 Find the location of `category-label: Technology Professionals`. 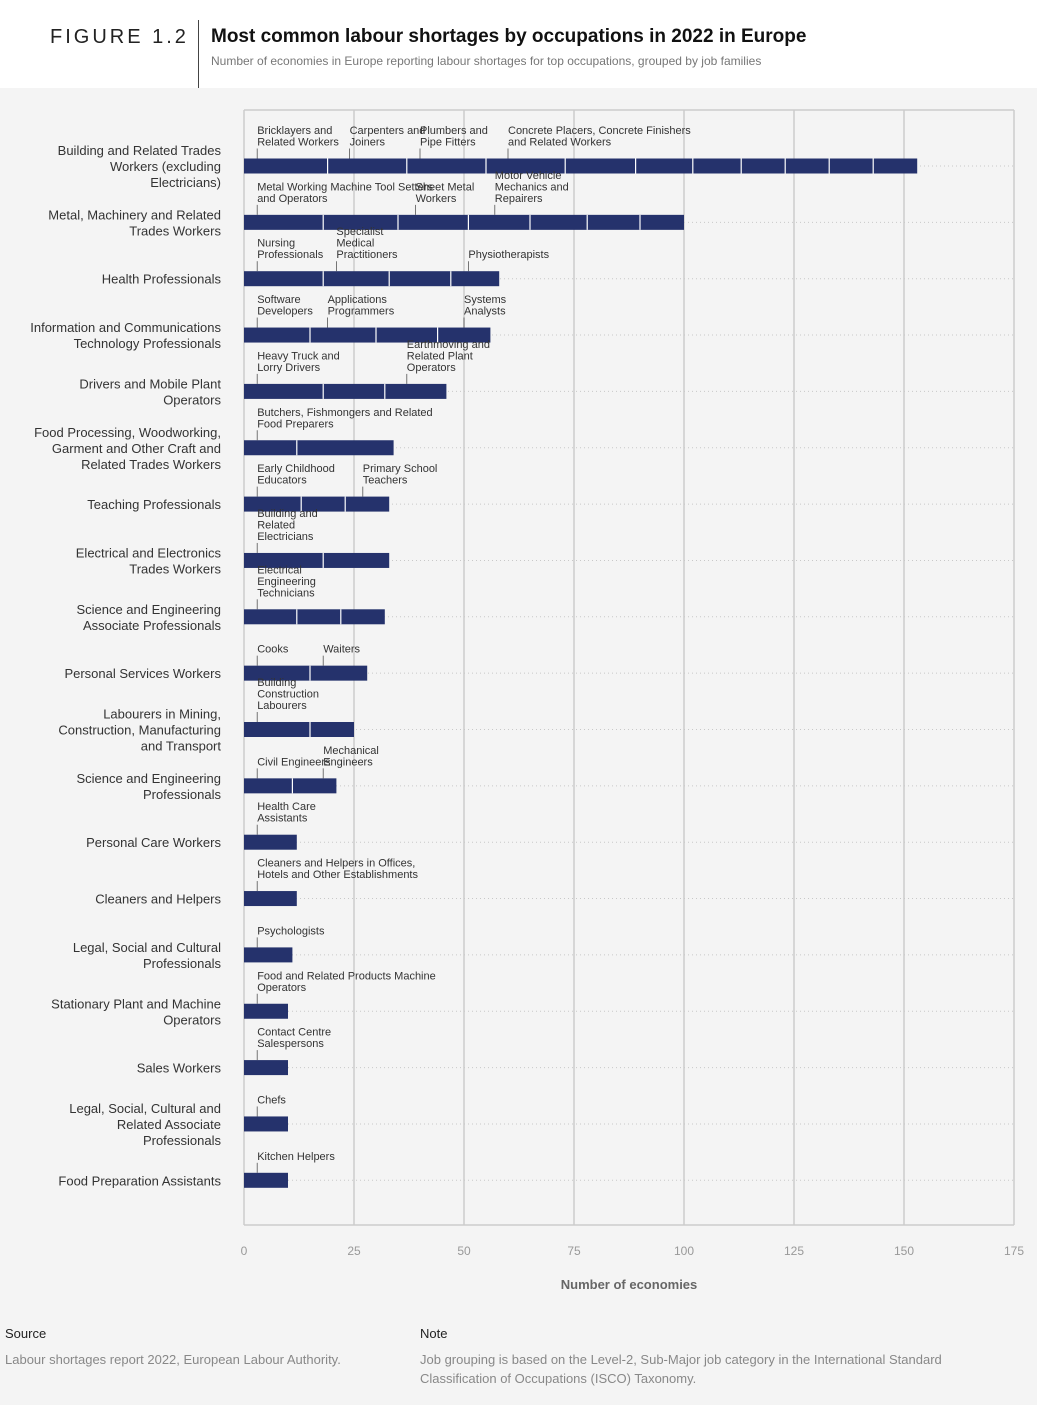

category-label: Technology Professionals is located at coordinates (148, 343).